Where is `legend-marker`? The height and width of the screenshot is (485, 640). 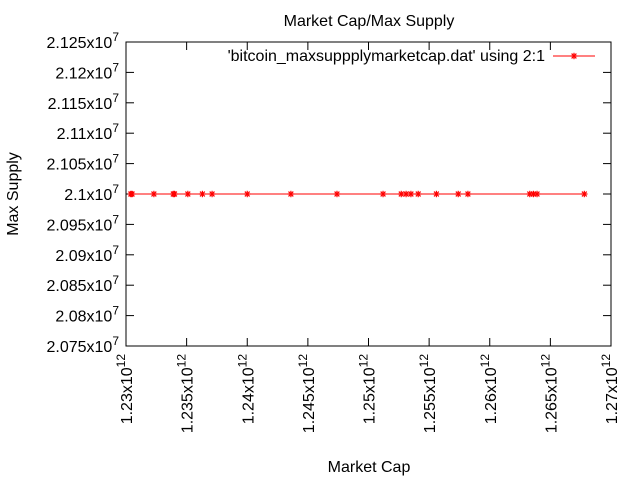 legend-marker is located at coordinates (574, 56).